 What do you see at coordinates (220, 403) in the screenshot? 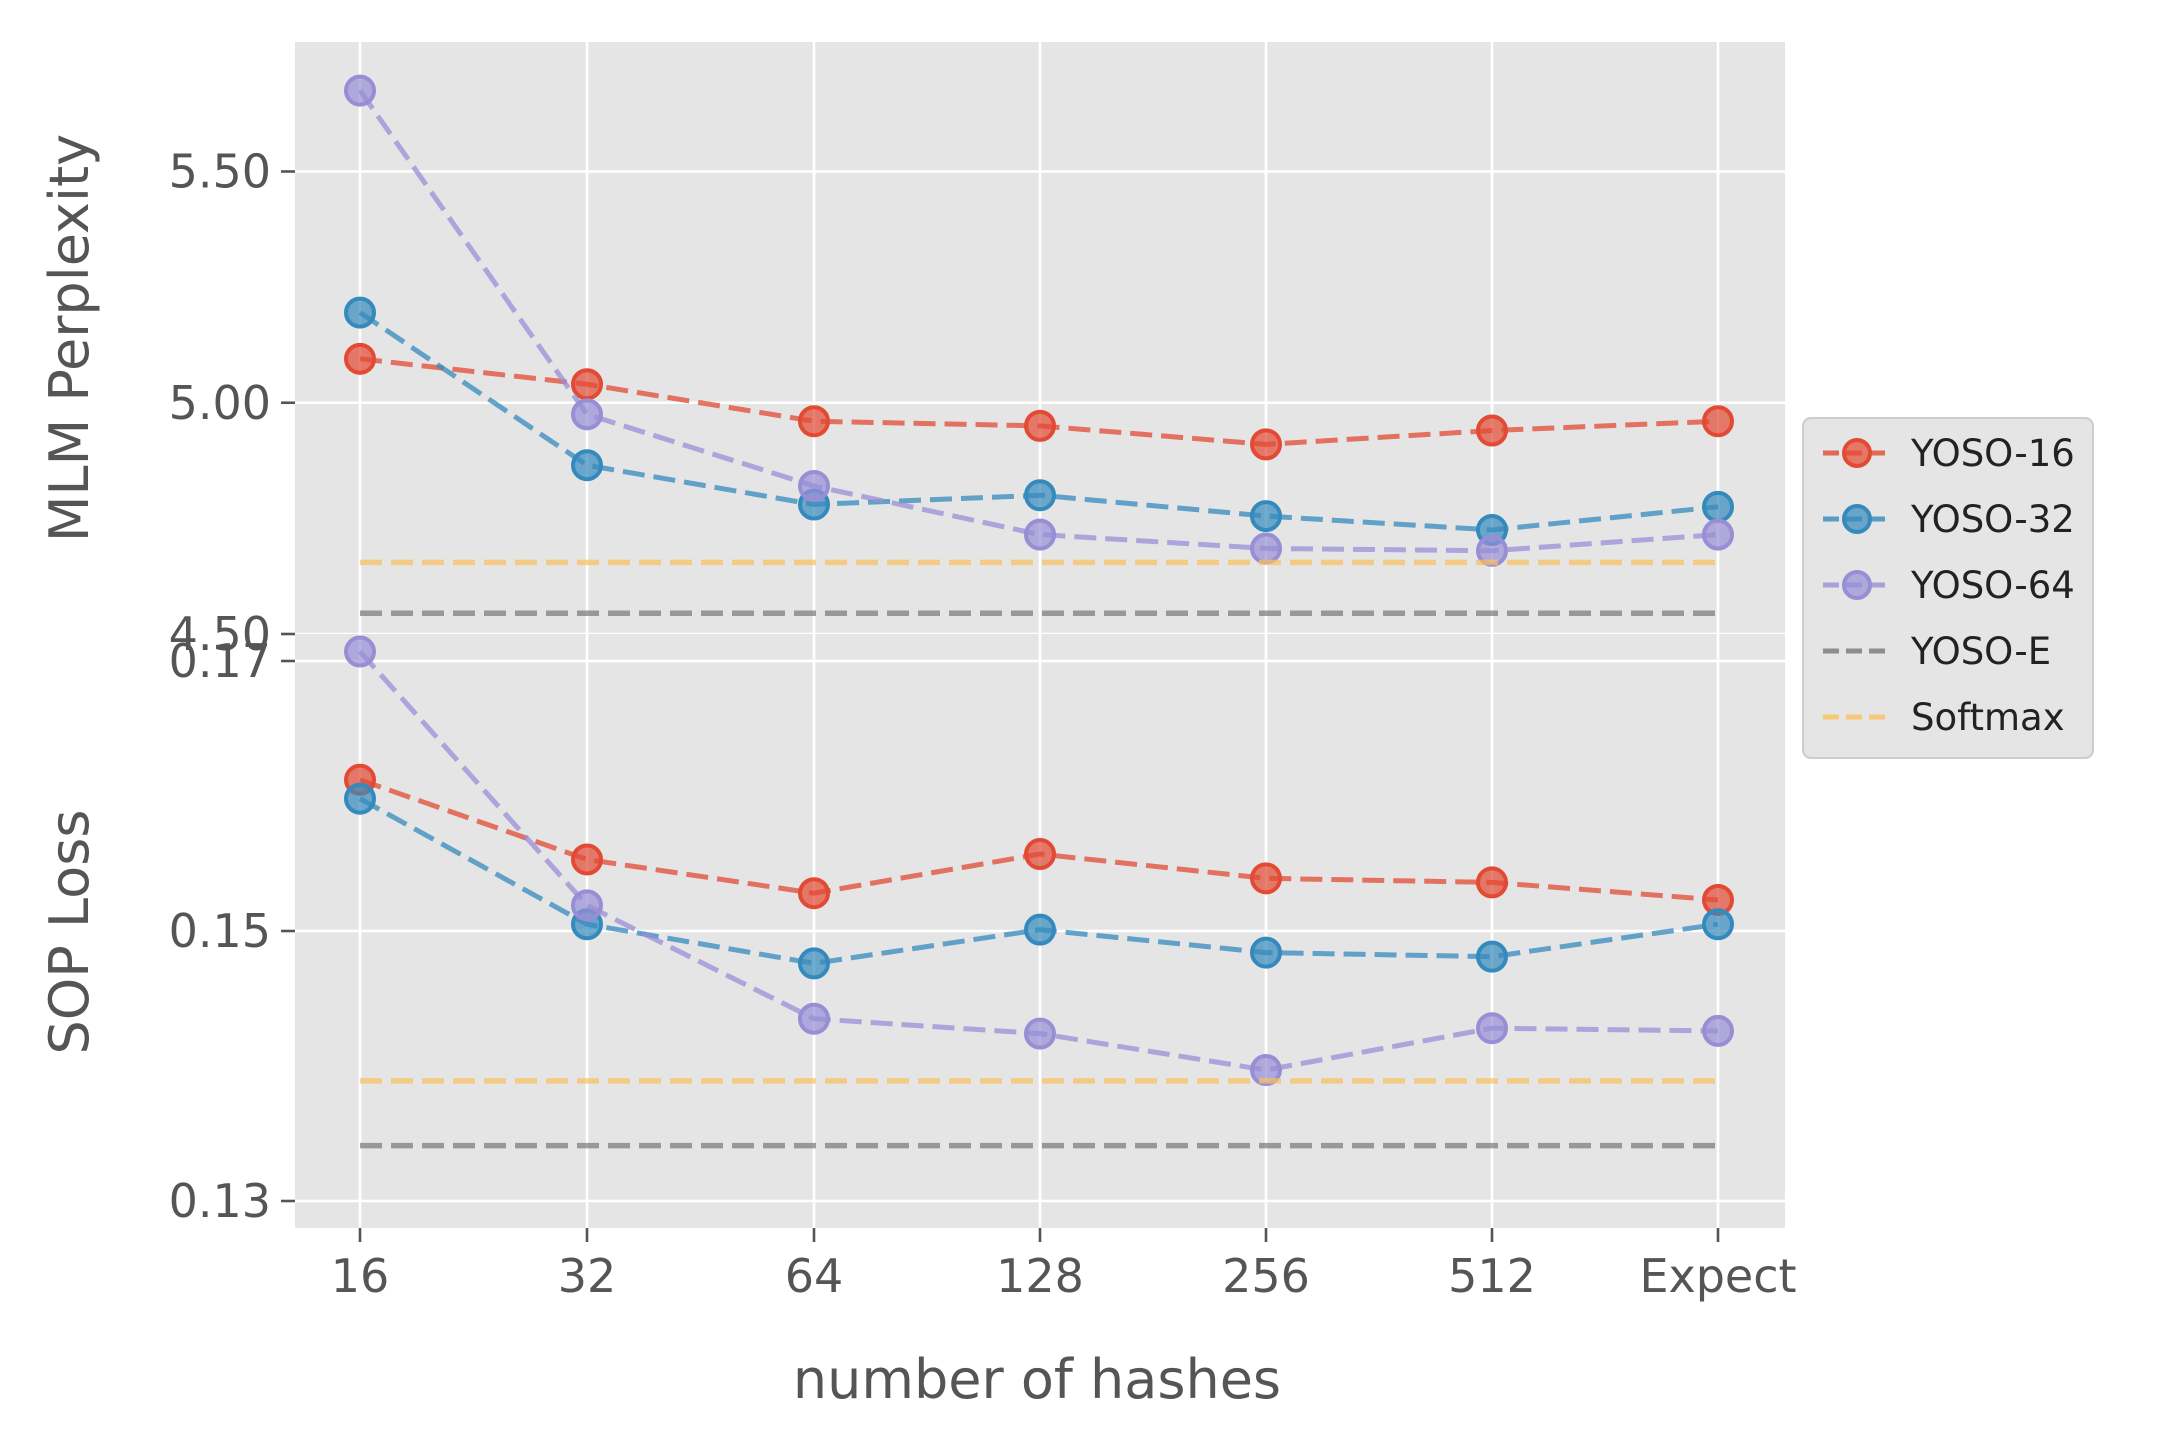
I see `y-tick-label: 5.00` at bounding box center [220, 403].